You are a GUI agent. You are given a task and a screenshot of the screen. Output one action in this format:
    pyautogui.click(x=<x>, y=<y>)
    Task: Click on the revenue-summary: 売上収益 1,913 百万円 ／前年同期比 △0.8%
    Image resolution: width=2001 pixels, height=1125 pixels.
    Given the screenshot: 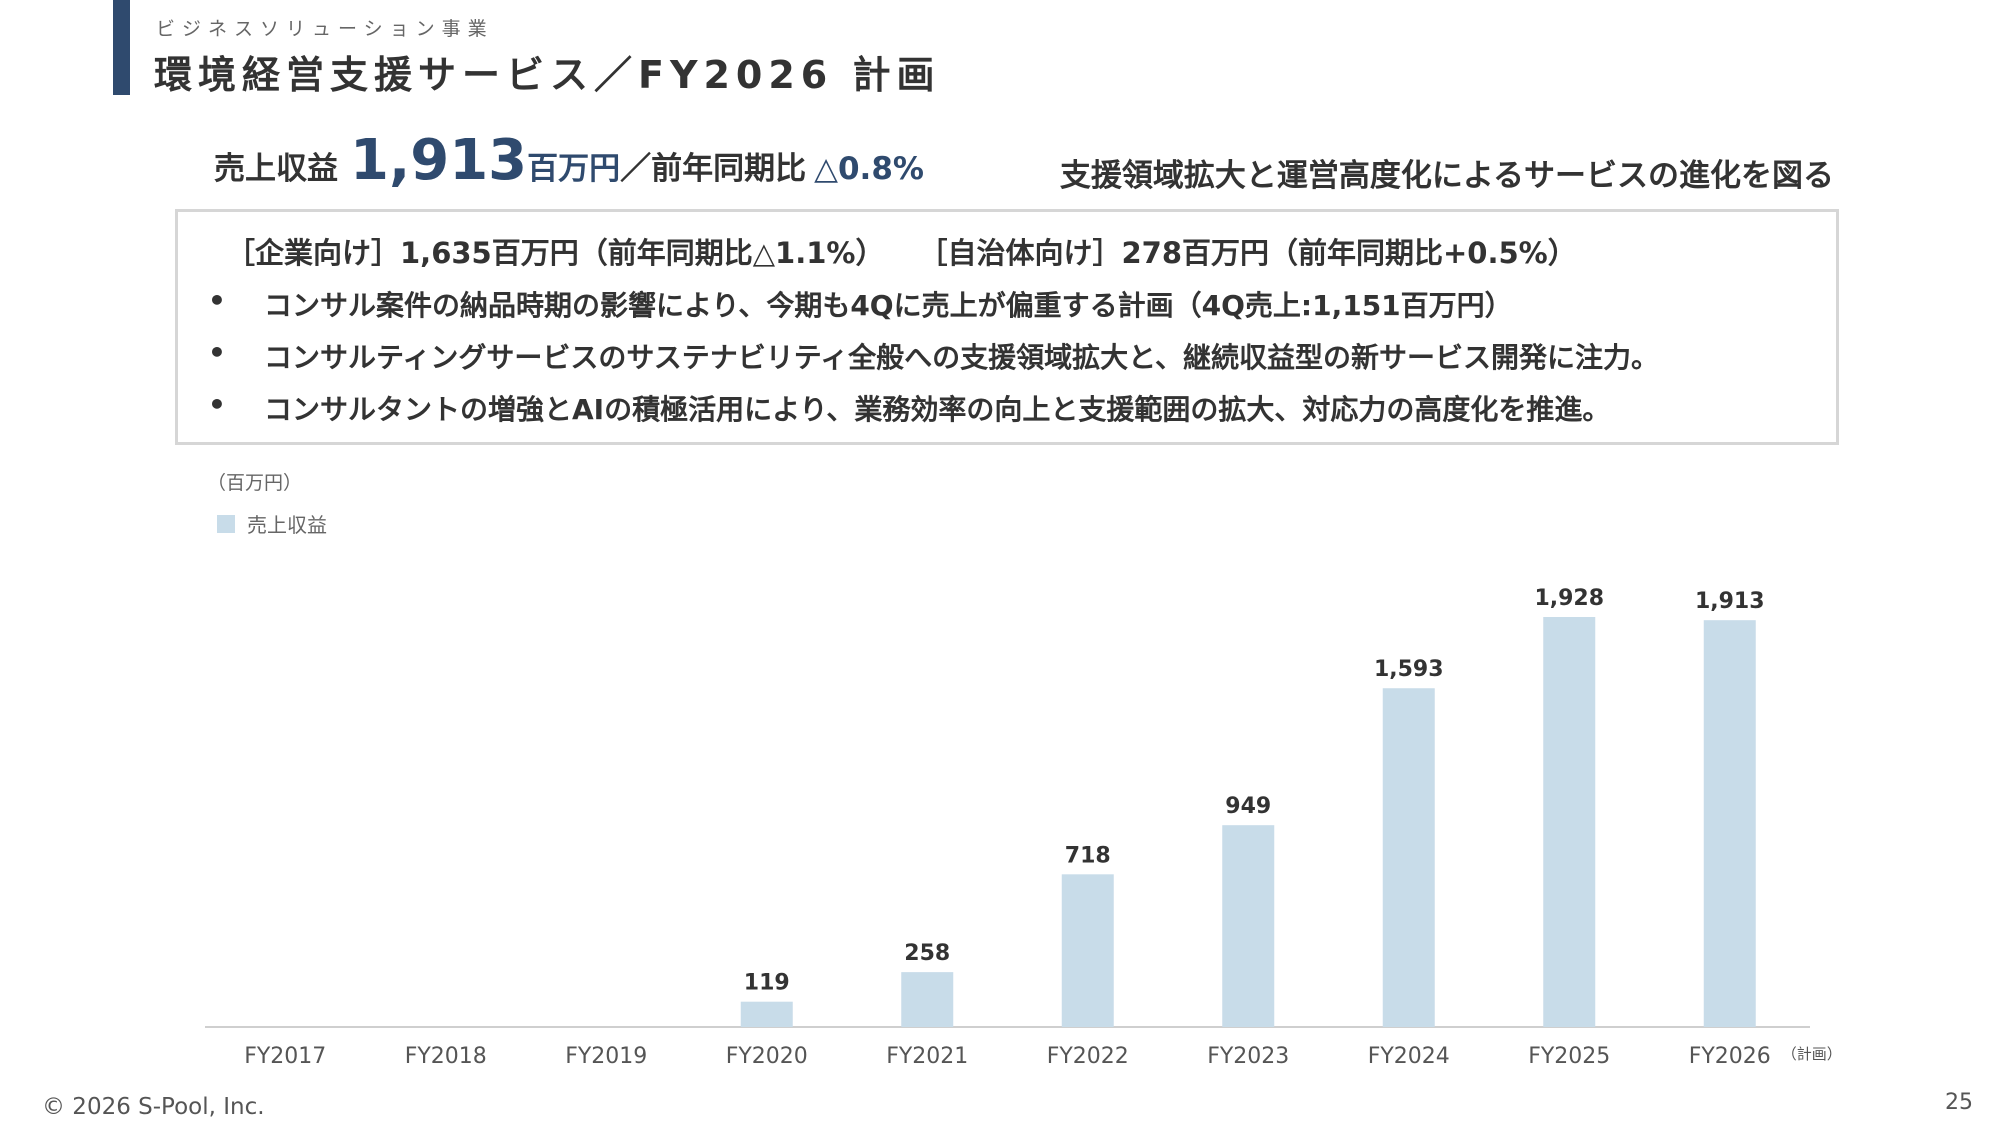 What is the action you would take?
    pyautogui.click(x=569, y=163)
    